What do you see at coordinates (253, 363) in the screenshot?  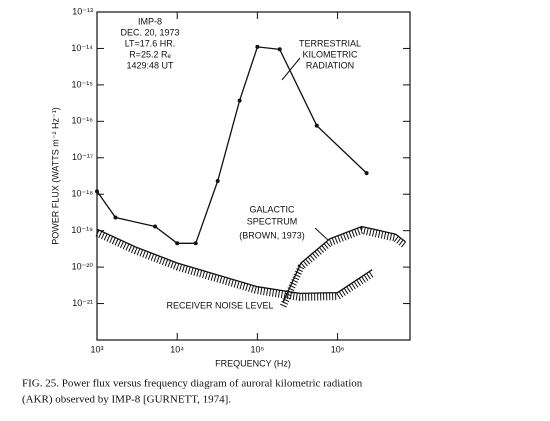 I see `x-axis-label: FREQUENCY (Hz)` at bounding box center [253, 363].